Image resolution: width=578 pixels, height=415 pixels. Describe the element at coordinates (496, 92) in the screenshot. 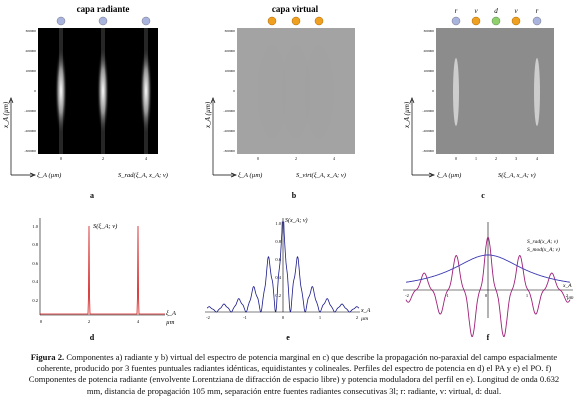

I see `panel-c-fringes` at that location.